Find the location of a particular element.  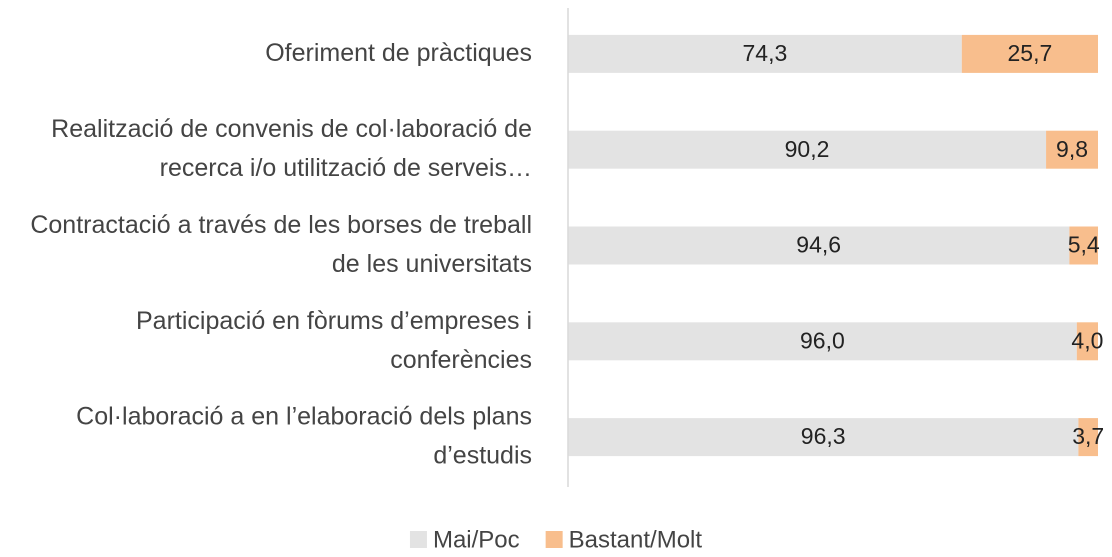

value-label: 9,8 is located at coordinates (1072, 149).